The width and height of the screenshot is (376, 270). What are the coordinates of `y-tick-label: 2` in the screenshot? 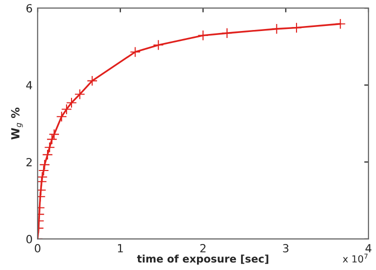 It's located at (29, 162).